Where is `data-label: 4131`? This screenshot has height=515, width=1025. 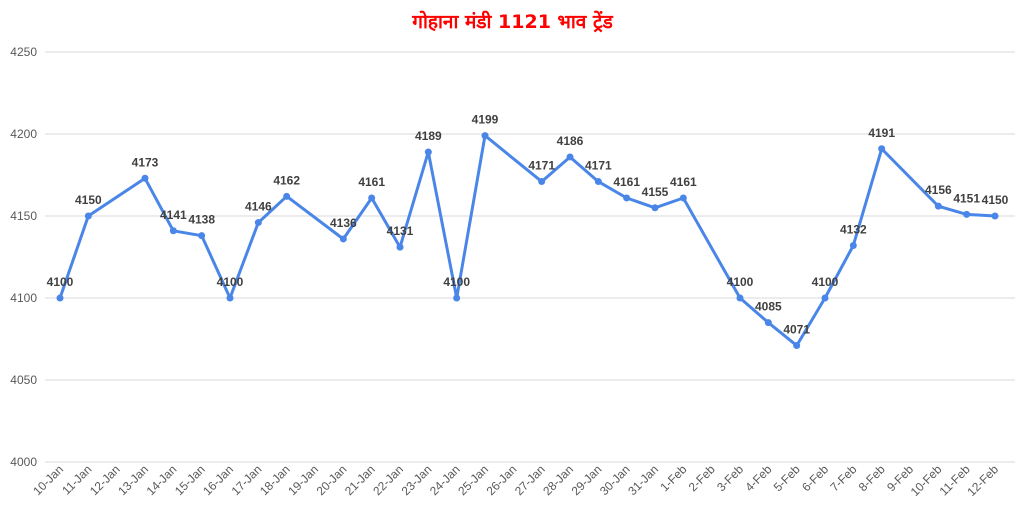
data-label: 4131 is located at coordinates (400, 231).